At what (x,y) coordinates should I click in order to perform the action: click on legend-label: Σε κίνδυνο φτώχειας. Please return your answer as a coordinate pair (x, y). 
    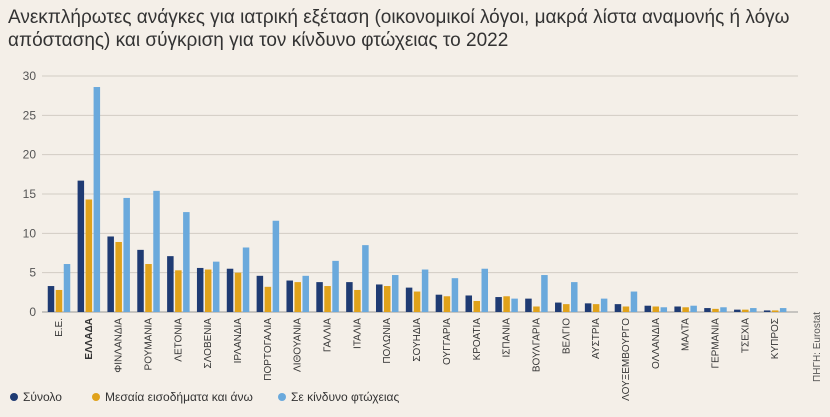
    Looking at the image, I should click on (345, 397).